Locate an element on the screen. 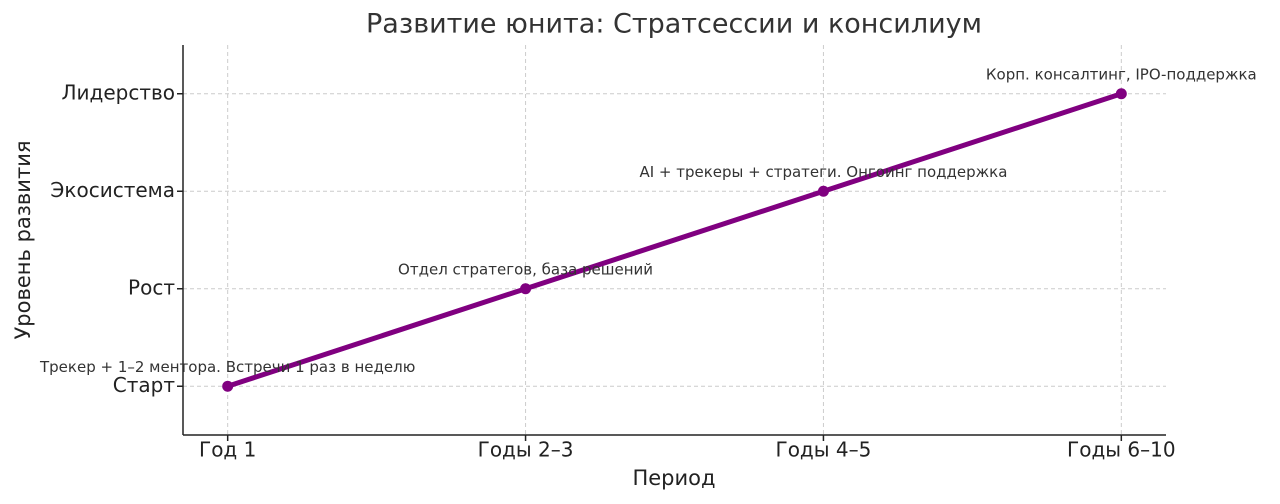 The height and width of the screenshot is (504, 1280). x-tick-label: Годы 2–3 is located at coordinates (526, 450).